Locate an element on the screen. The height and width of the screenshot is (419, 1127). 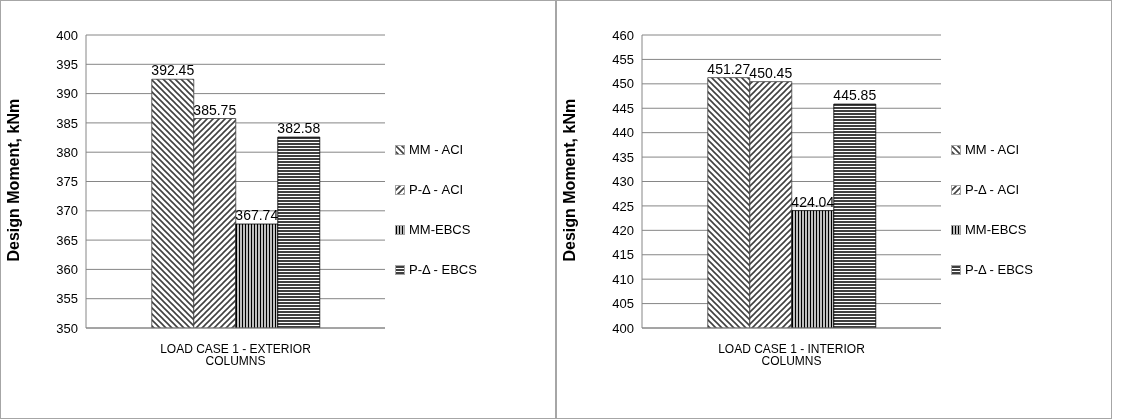
x-tick-label: LOAD CASE 1 - EXTERIOR COLUMNS is located at coordinates (236, 354).